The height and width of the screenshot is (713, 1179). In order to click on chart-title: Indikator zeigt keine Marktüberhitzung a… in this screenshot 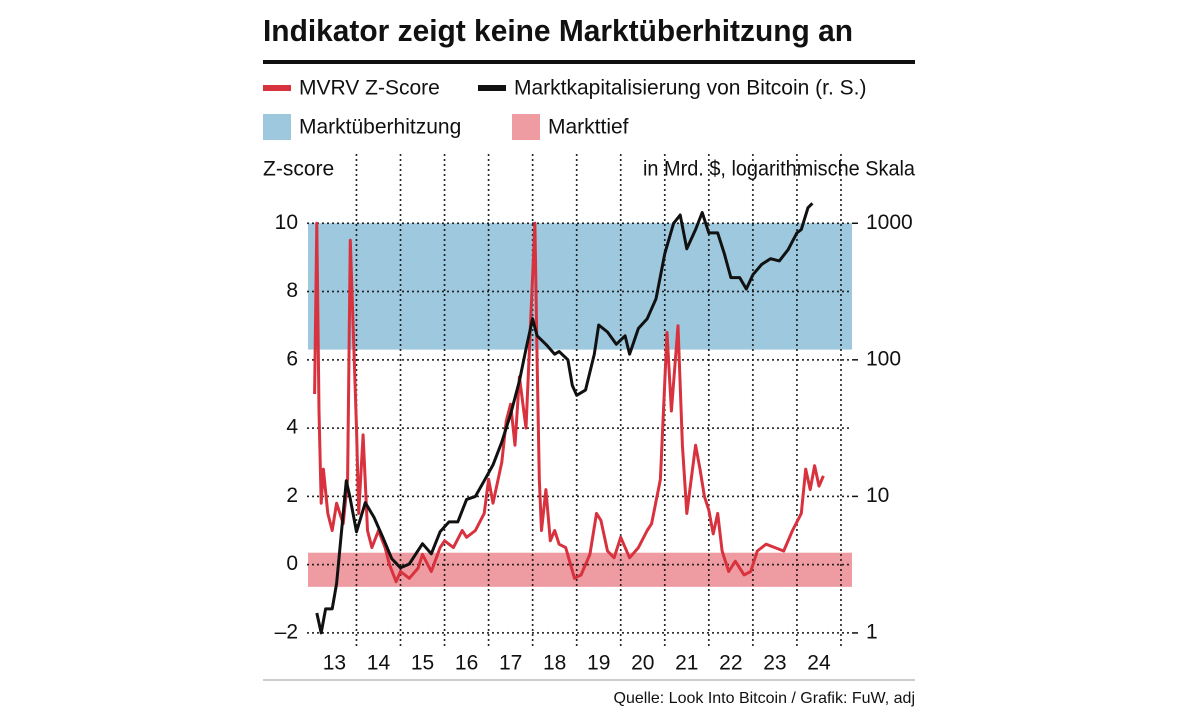, I will do `click(558, 30)`.